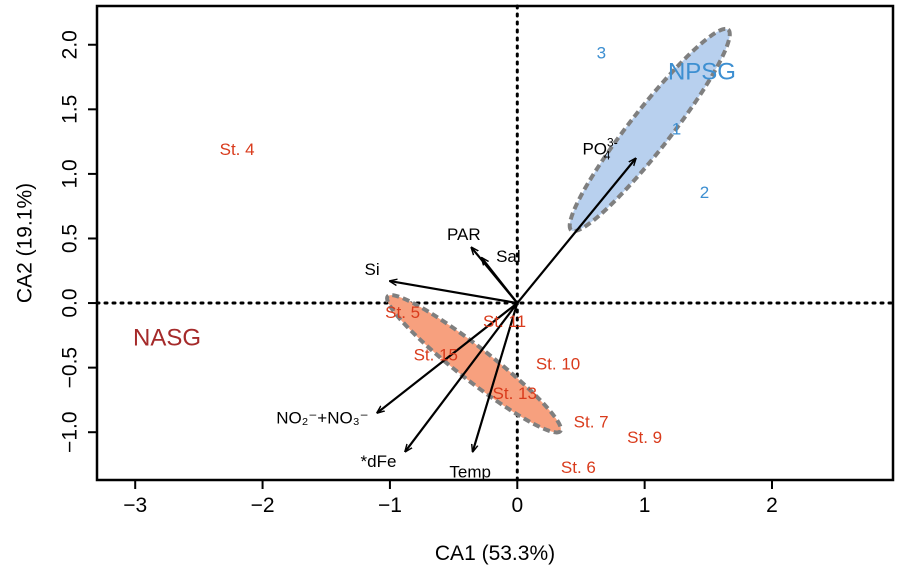  What do you see at coordinates (515, 393) in the screenshot?
I see `site-st-13: St. 13` at bounding box center [515, 393].